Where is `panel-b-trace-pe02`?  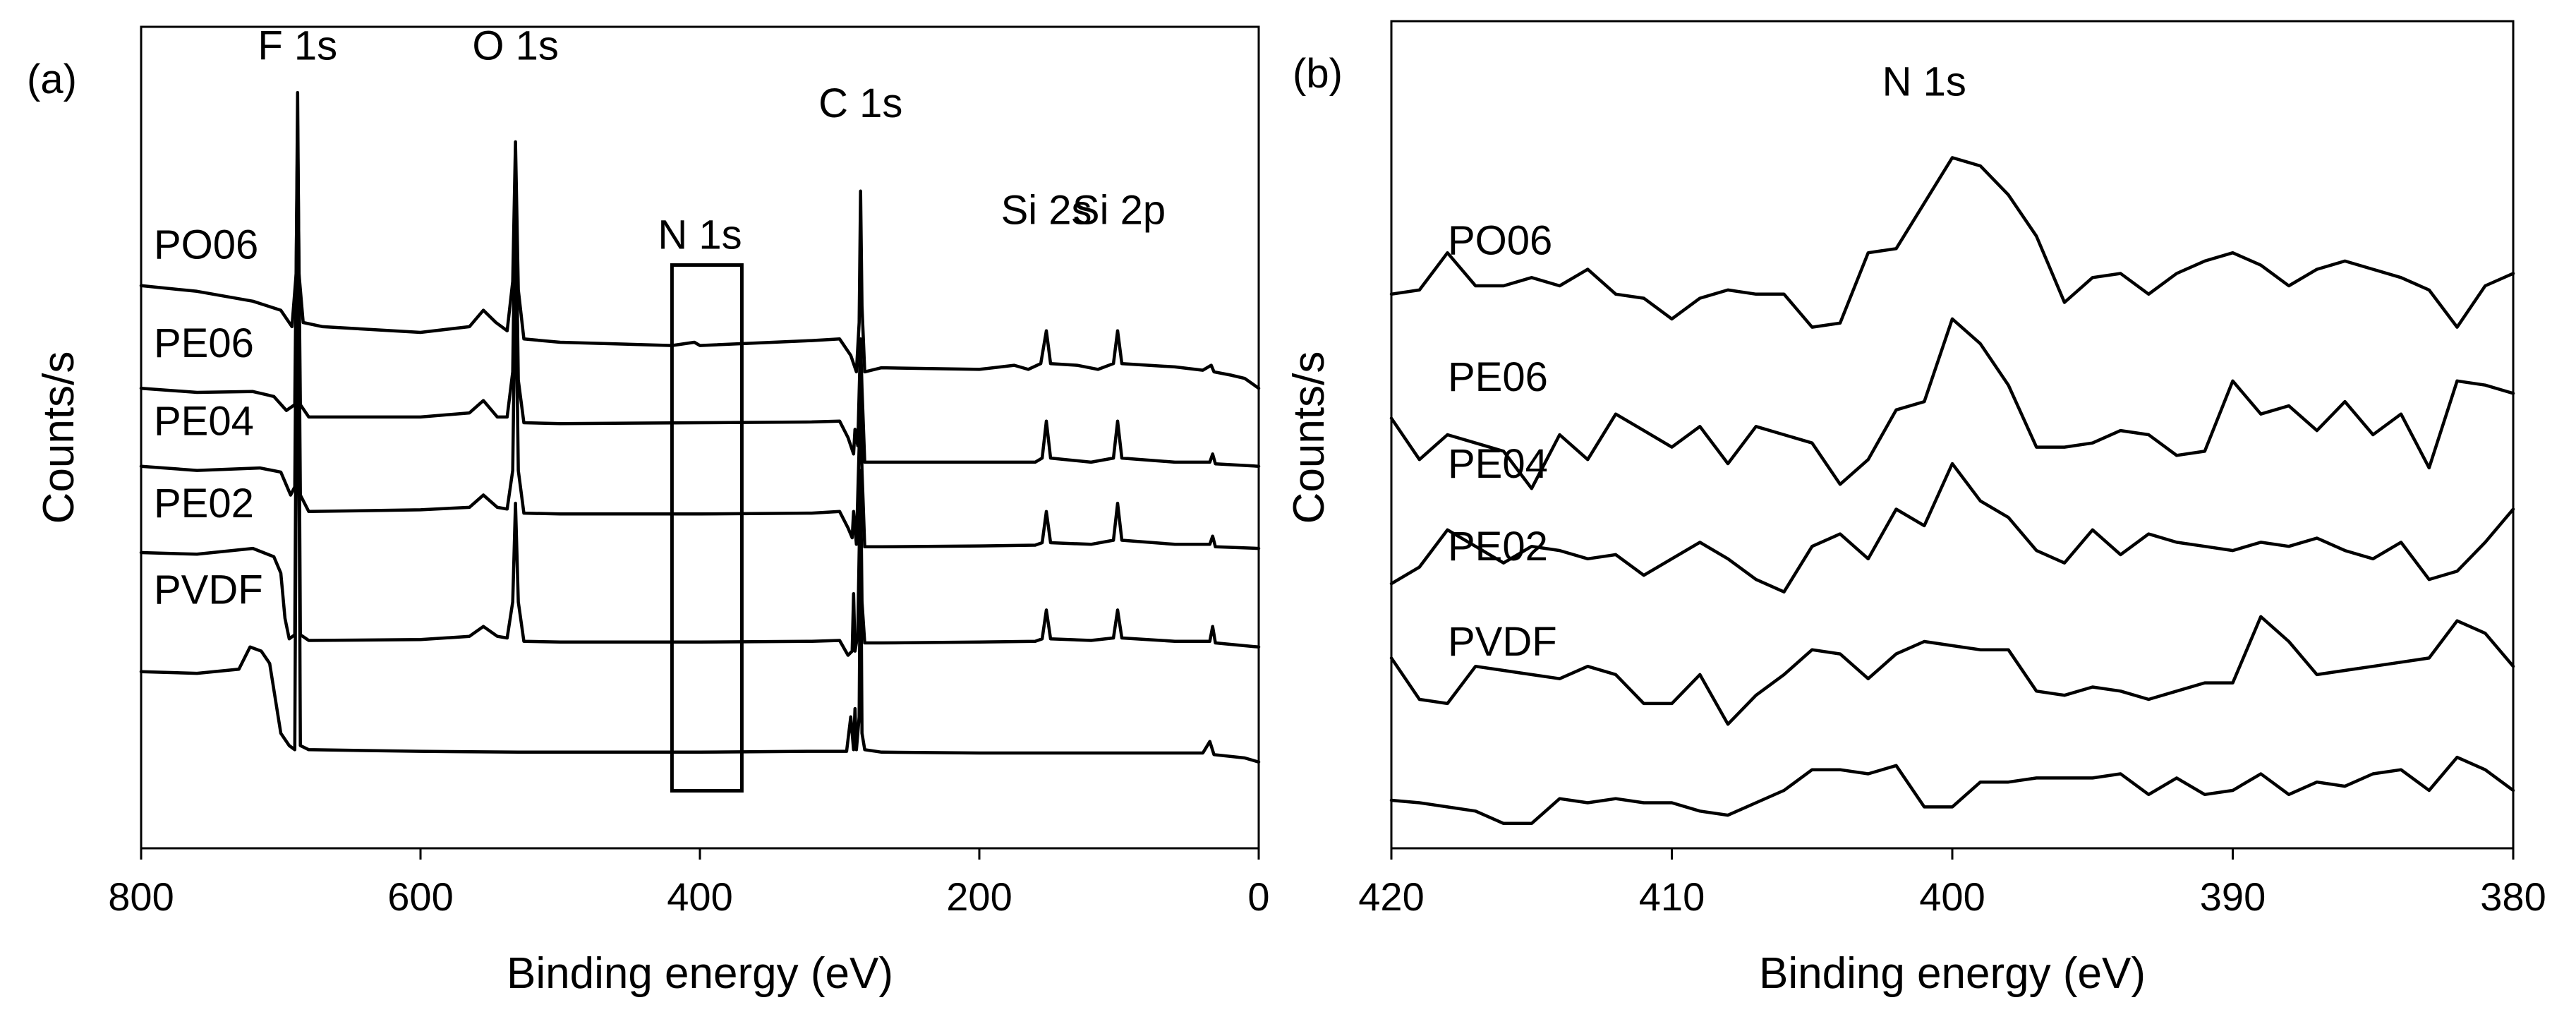 panel-b-trace-pe02 is located at coordinates (1952, 670).